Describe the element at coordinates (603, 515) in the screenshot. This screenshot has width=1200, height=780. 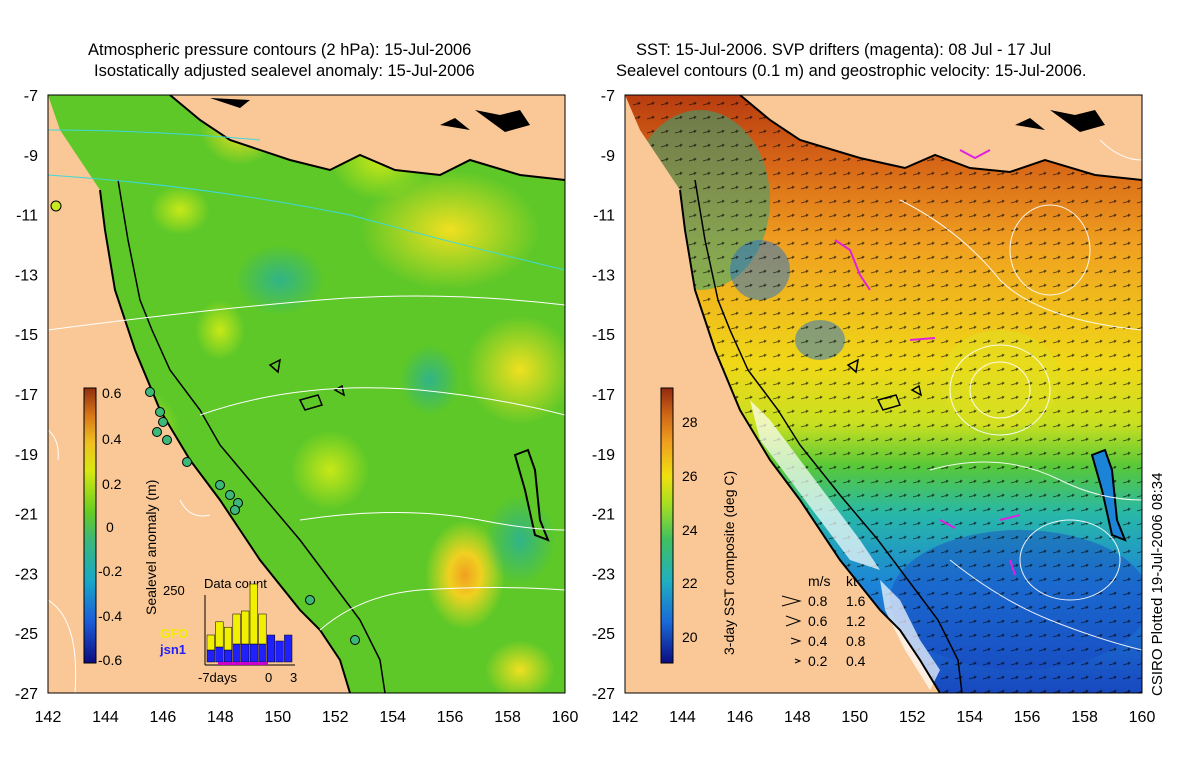
I see `y-tick-label: -21` at that location.